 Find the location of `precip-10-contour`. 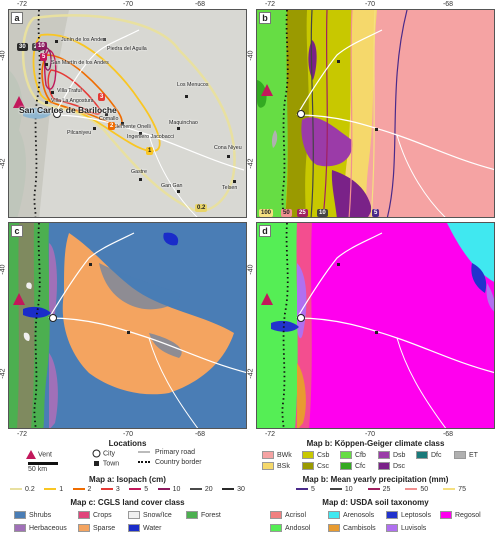

precip-10-contour is located at coordinates (312, 113).